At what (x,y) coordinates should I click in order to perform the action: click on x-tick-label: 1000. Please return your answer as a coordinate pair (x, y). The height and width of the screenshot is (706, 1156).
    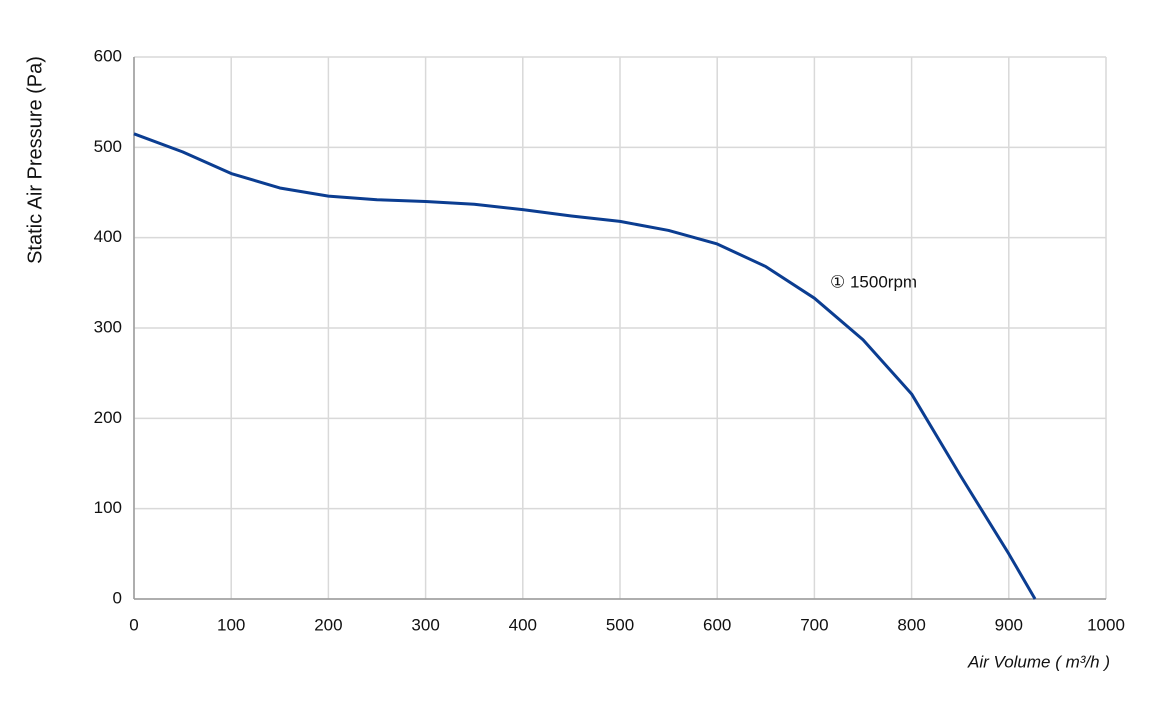
    Looking at the image, I should click on (1106, 624).